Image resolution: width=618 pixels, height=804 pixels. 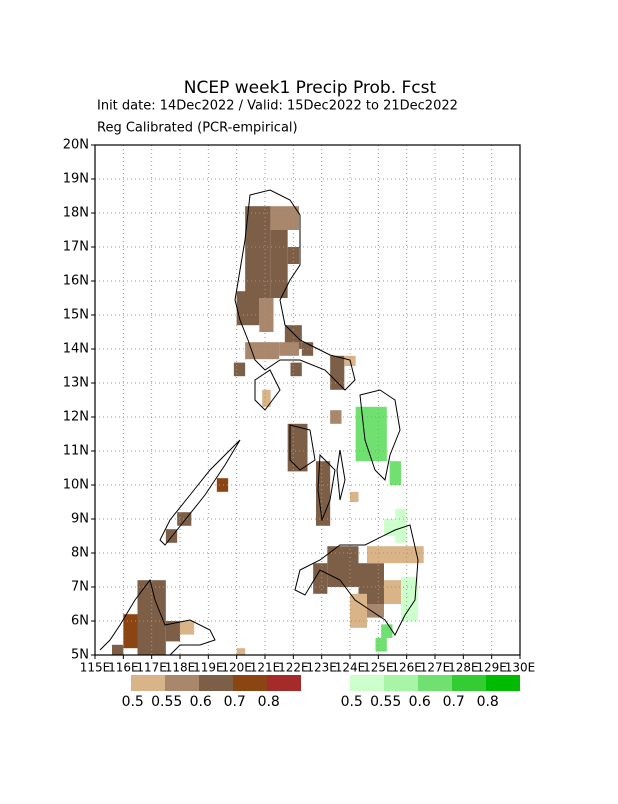 What do you see at coordinates (435, 668) in the screenshot?
I see `x-tick-label: 127E` at bounding box center [435, 668].